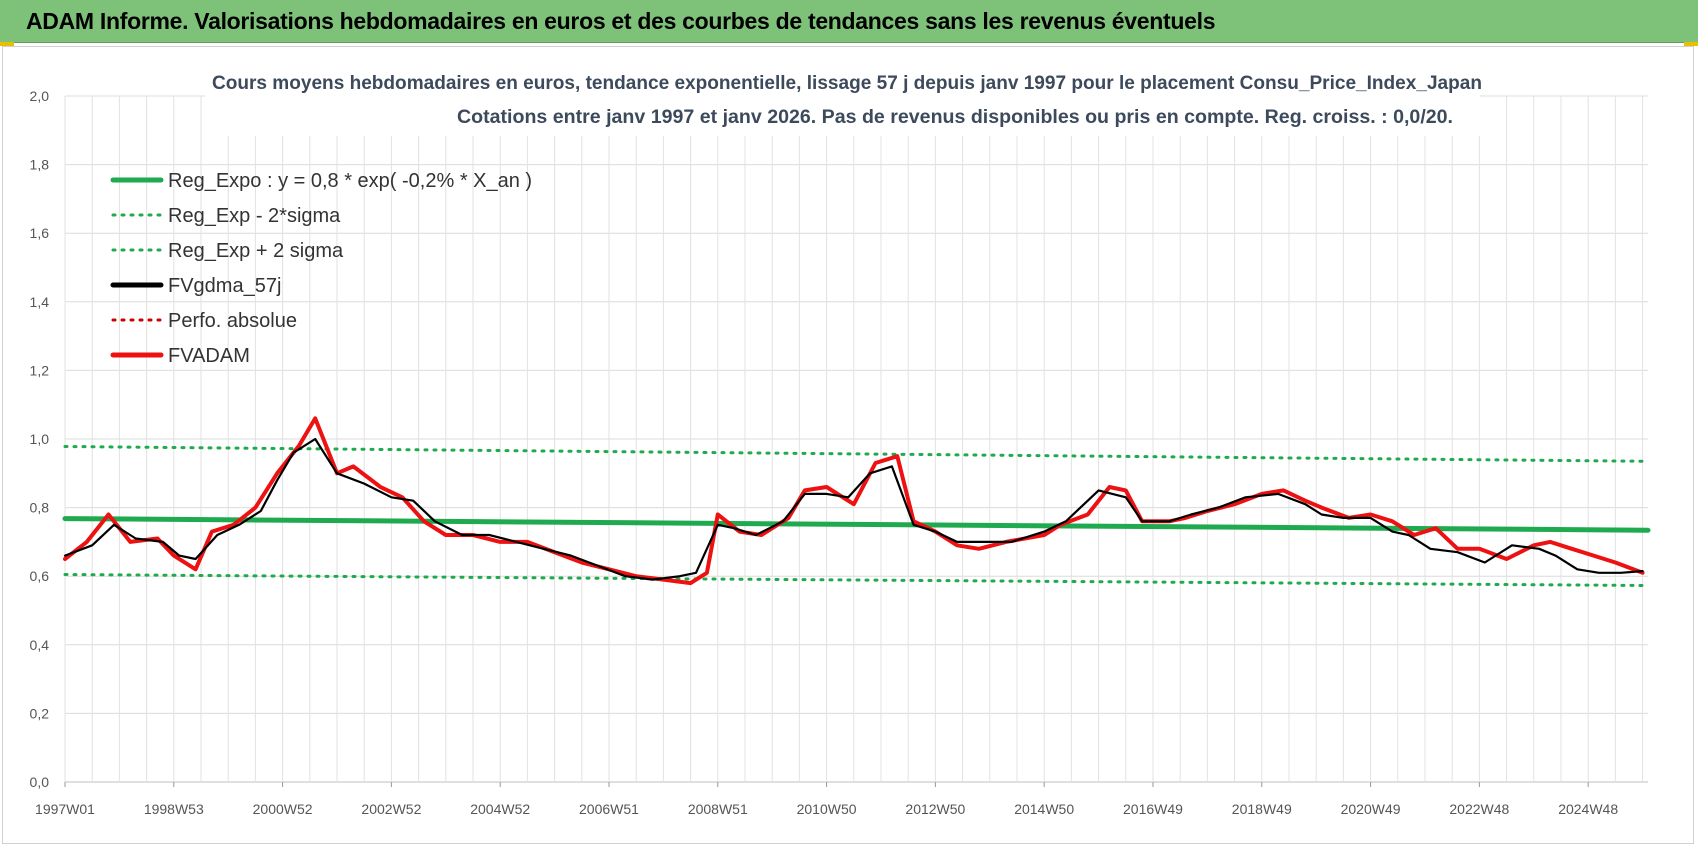 Image resolution: width=1698 pixels, height=848 pixels. Describe the element at coordinates (40, 233) in the screenshot. I see `y-tick-label: 1,6` at that location.